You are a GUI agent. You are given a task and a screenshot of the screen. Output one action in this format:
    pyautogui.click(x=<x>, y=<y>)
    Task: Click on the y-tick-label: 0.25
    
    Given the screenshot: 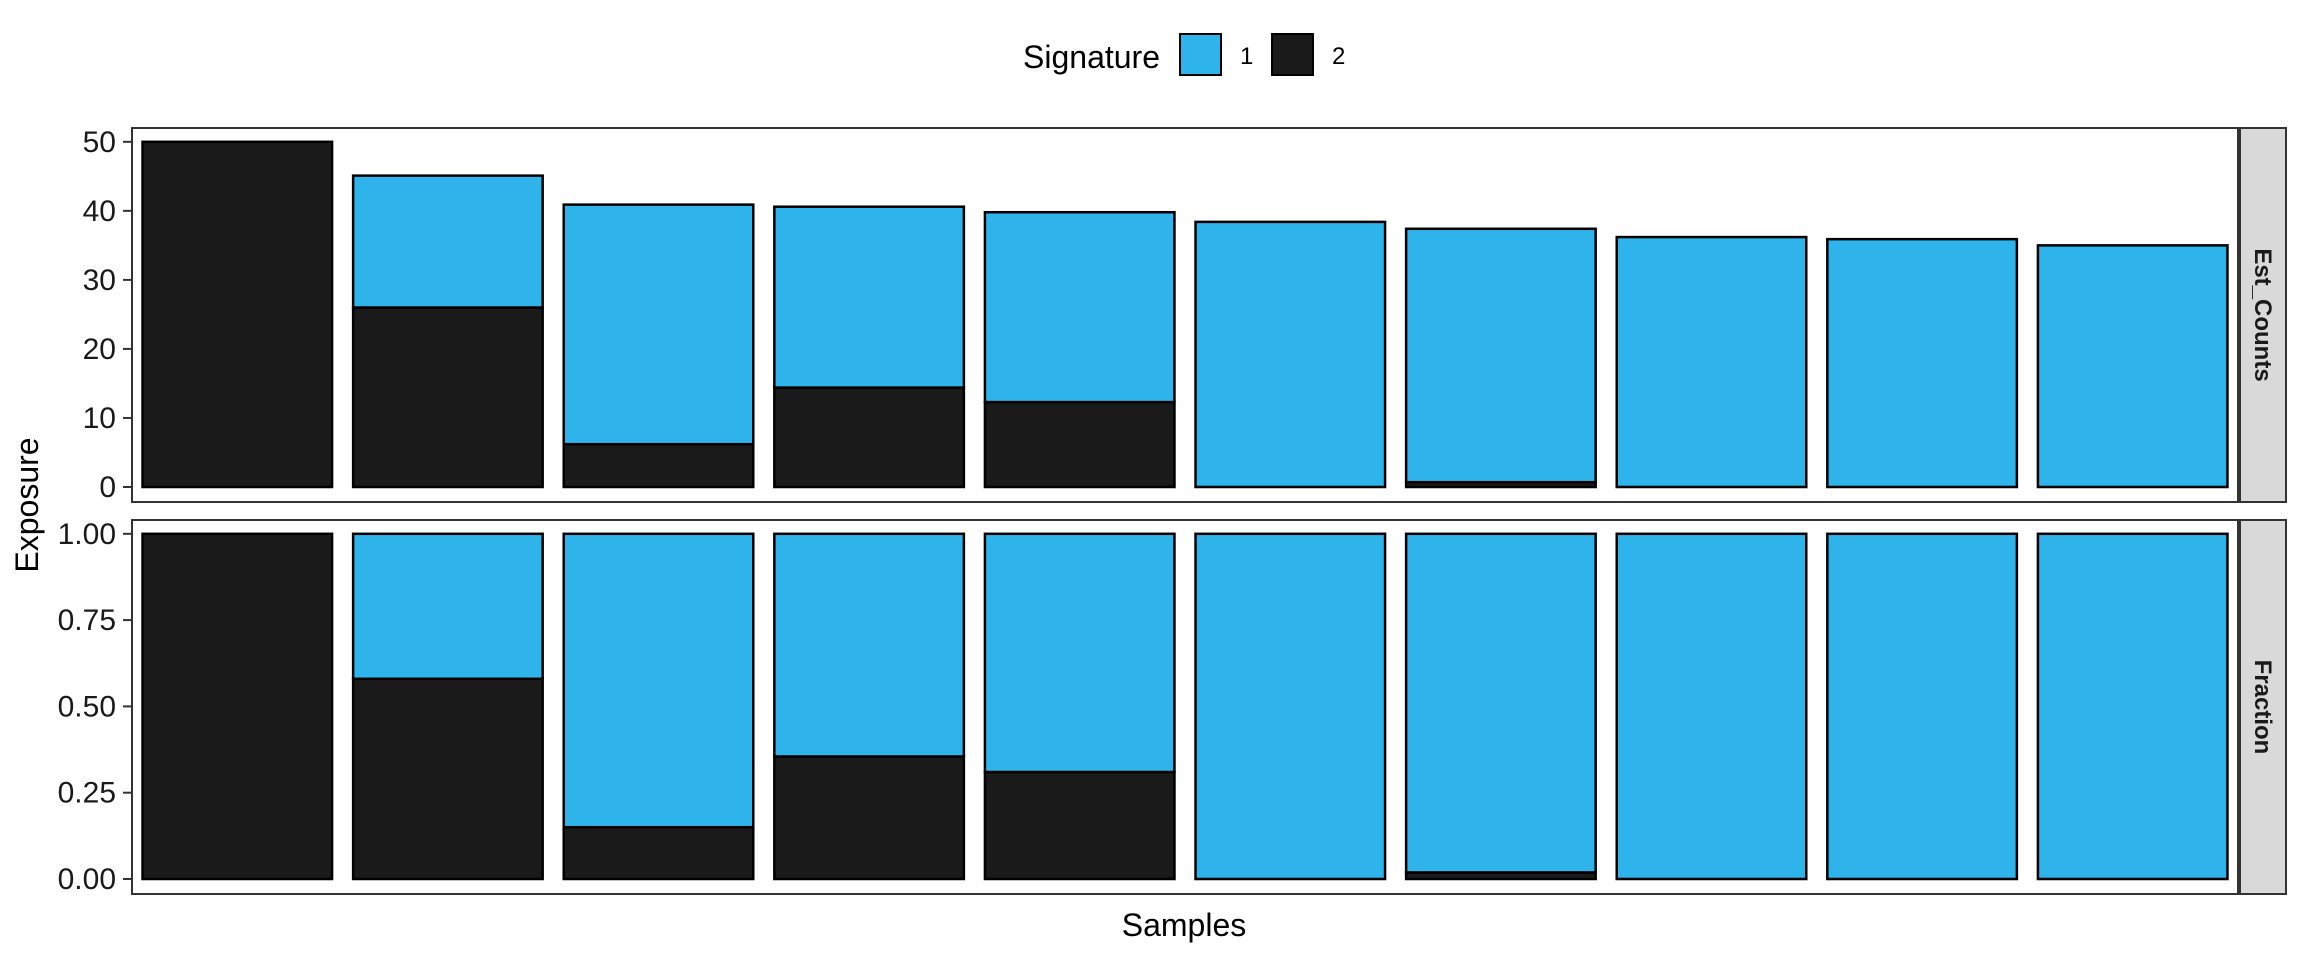 What is the action you would take?
    pyautogui.click(x=87, y=793)
    